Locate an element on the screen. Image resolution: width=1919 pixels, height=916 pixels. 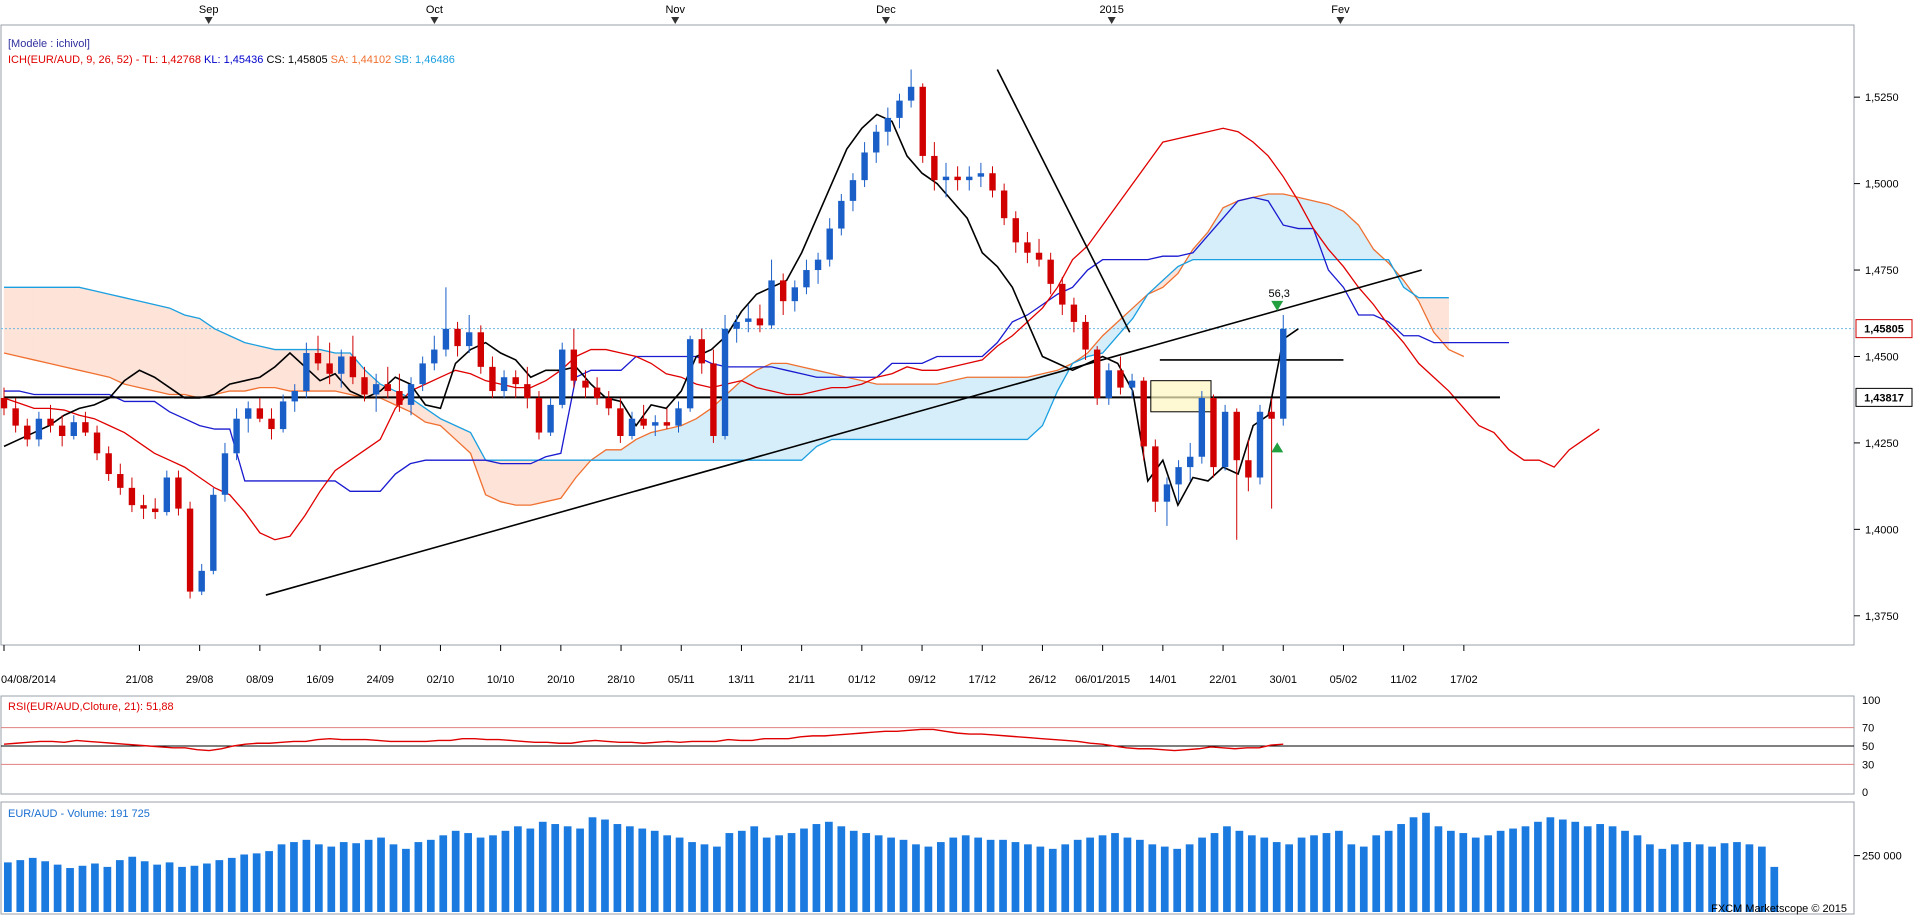
indicator-value: KL: 1,45436 is located at coordinates (232, 60).